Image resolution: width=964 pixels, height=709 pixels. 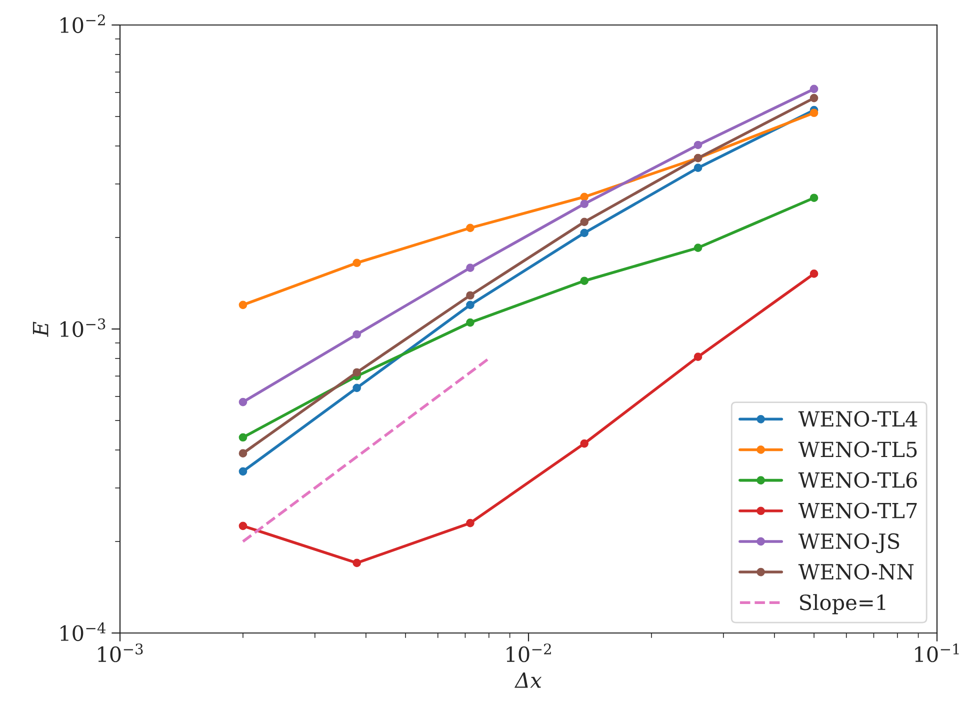 I want to click on y-tick-label: 10$^{−4}$, so click(x=83, y=632).